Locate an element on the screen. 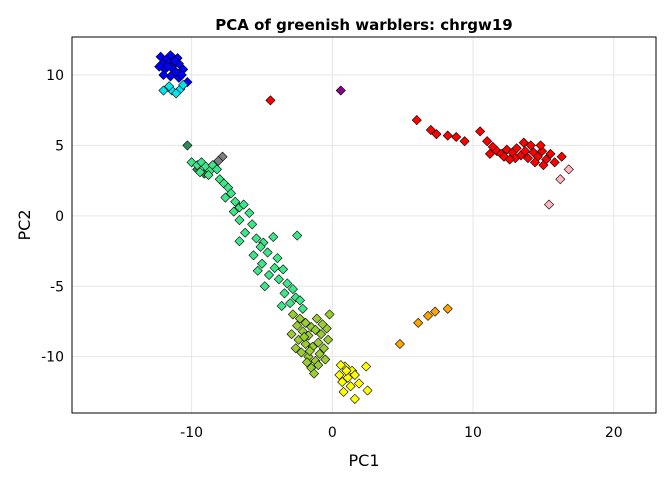  x-tick-label: -10 is located at coordinates (191, 433).